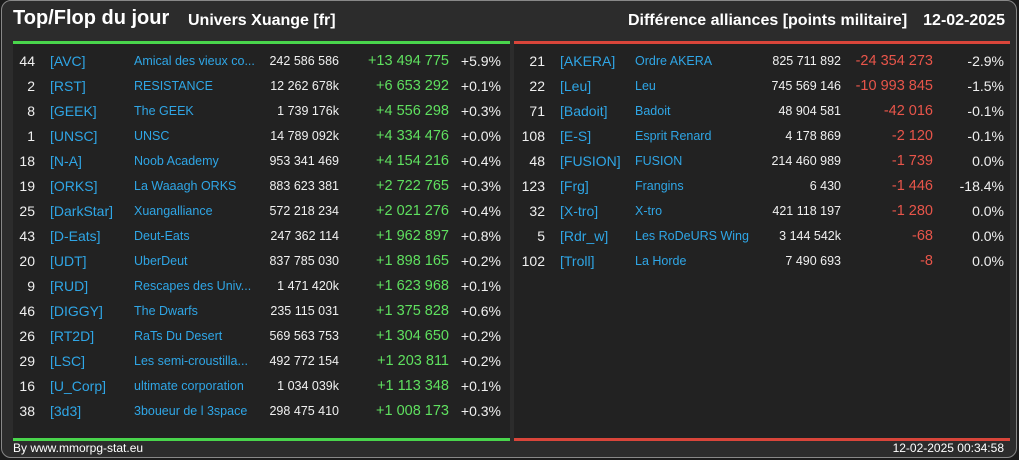  What do you see at coordinates (412, 111) in the screenshot?
I see `diff-cell: +4 556 298` at bounding box center [412, 111].